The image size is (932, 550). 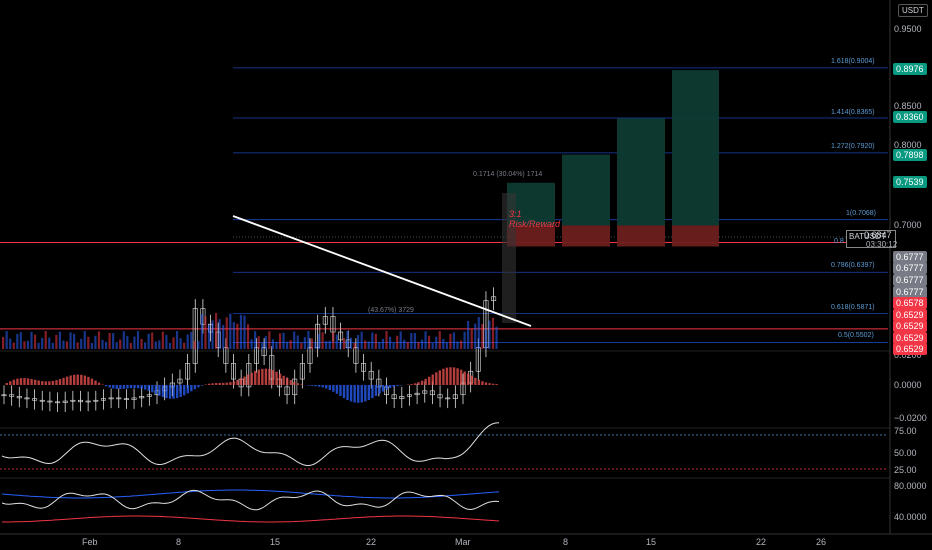 I want to click on fib-label-08: 0.8, so click(x=839, y=241).